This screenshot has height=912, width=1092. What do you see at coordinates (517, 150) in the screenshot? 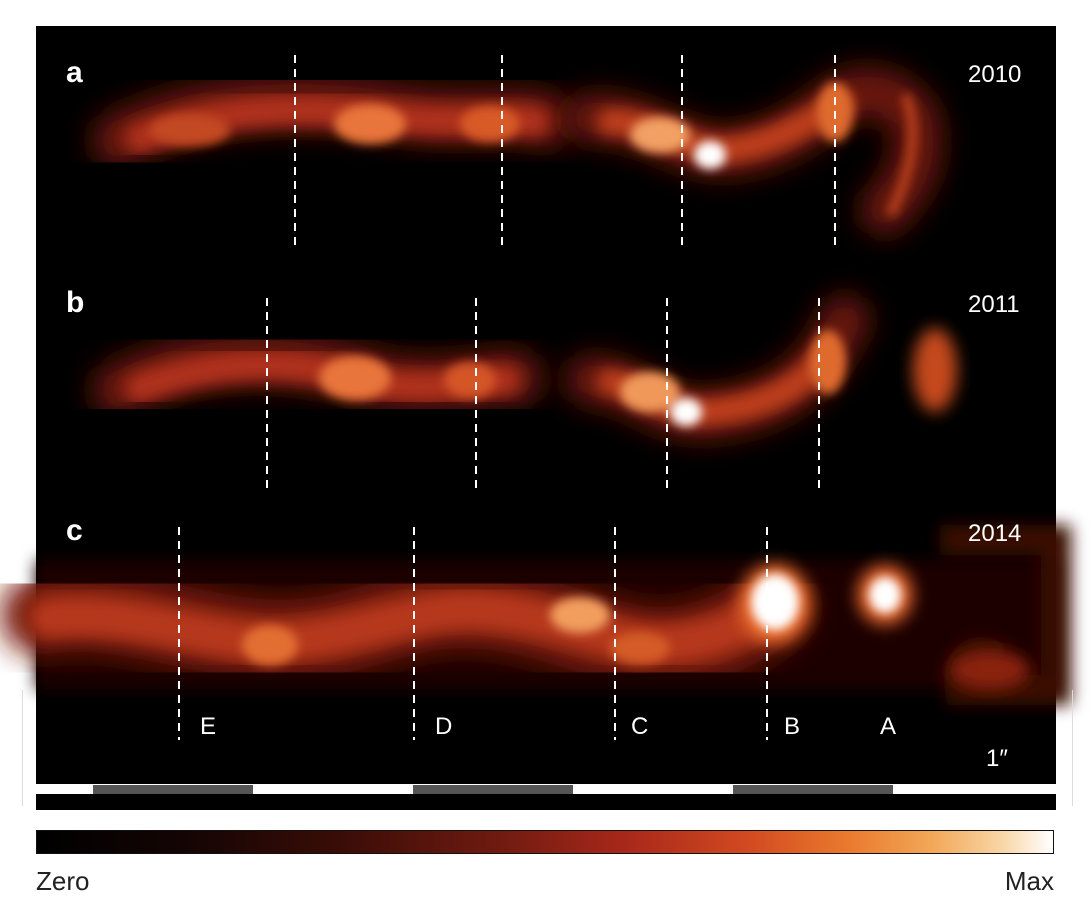
I see `panel-a-emission` at bounding box center [517, 150].